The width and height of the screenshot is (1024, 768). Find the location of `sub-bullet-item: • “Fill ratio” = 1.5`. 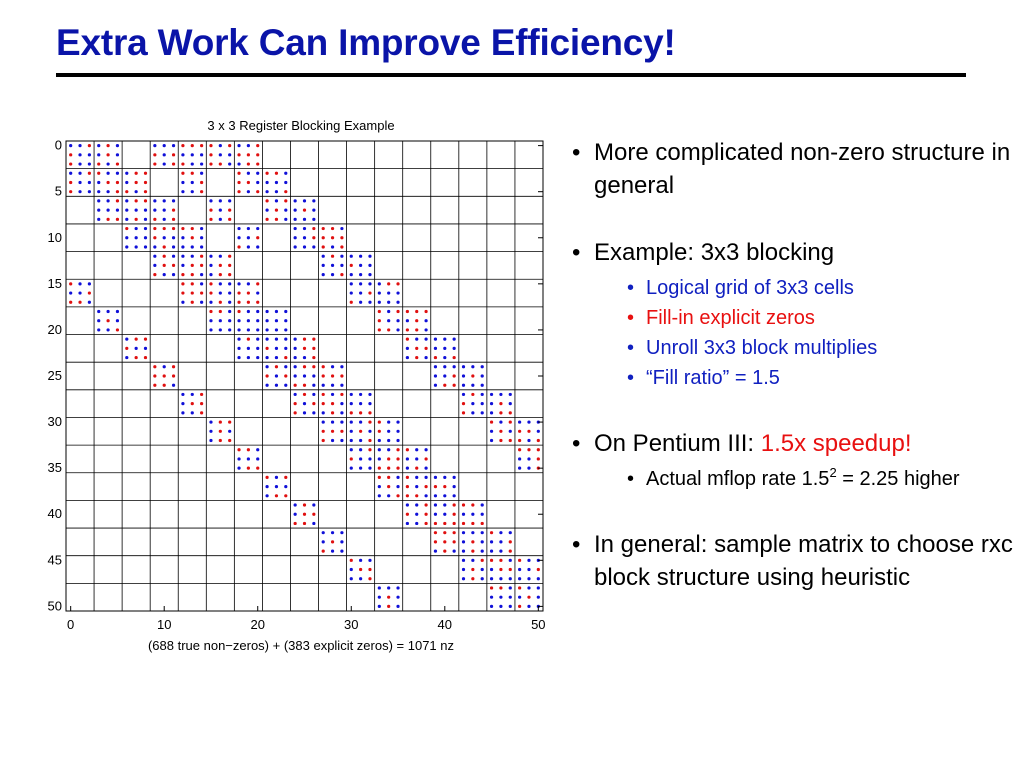

sub-bullet-item: • “Fill ratio” = 1.5 is located at coordinates (791, 378).